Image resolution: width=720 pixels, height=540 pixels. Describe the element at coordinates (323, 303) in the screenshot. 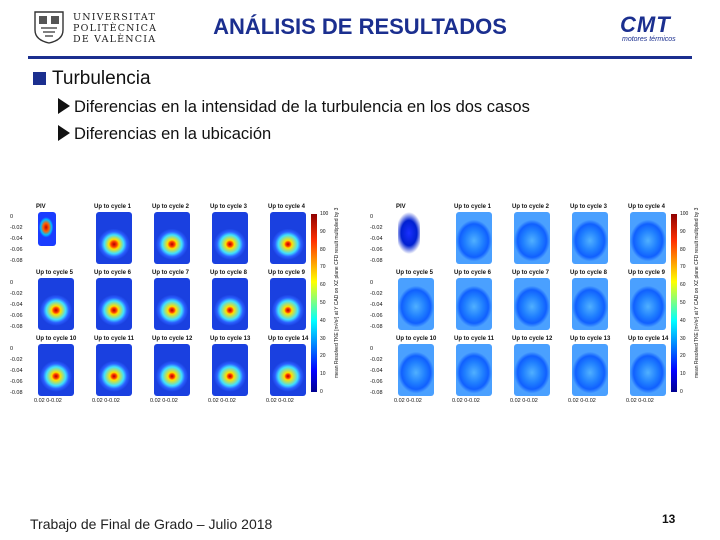

I see `colorbar-tick: 50` at that location.